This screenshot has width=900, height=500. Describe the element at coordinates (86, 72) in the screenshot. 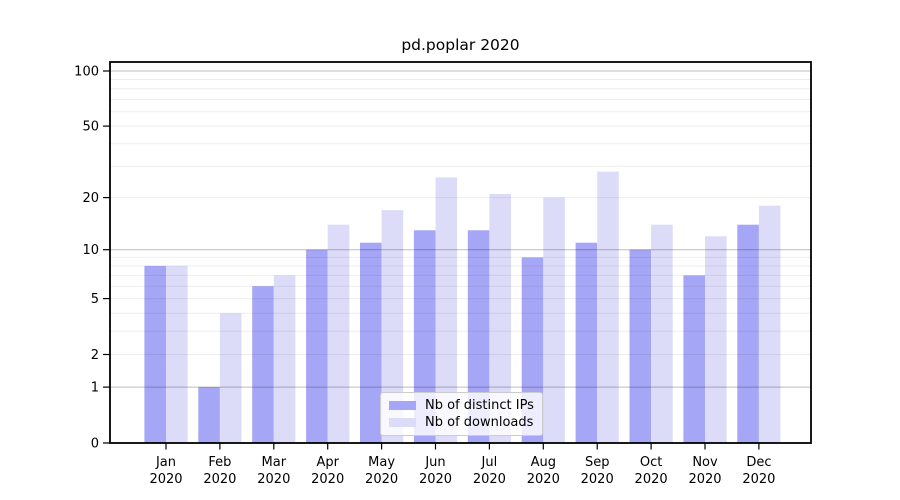

I see `y-tick-label-100: 100` at that location.